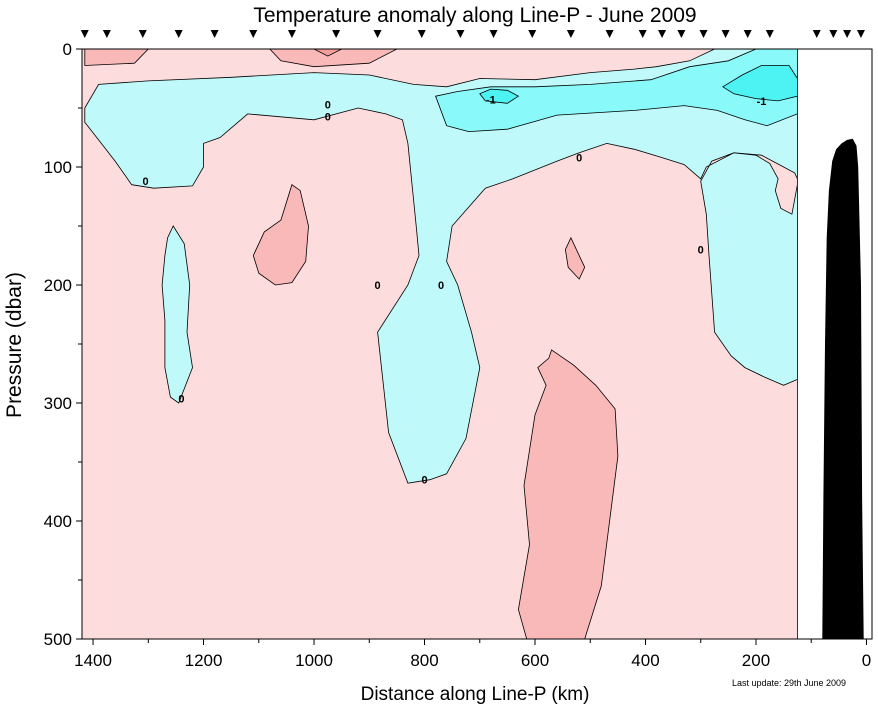 The image size is (878, 708). Describe the element at coordinates (58, 639) in the screenshot. I see `y-tick-label: 500` at that location.